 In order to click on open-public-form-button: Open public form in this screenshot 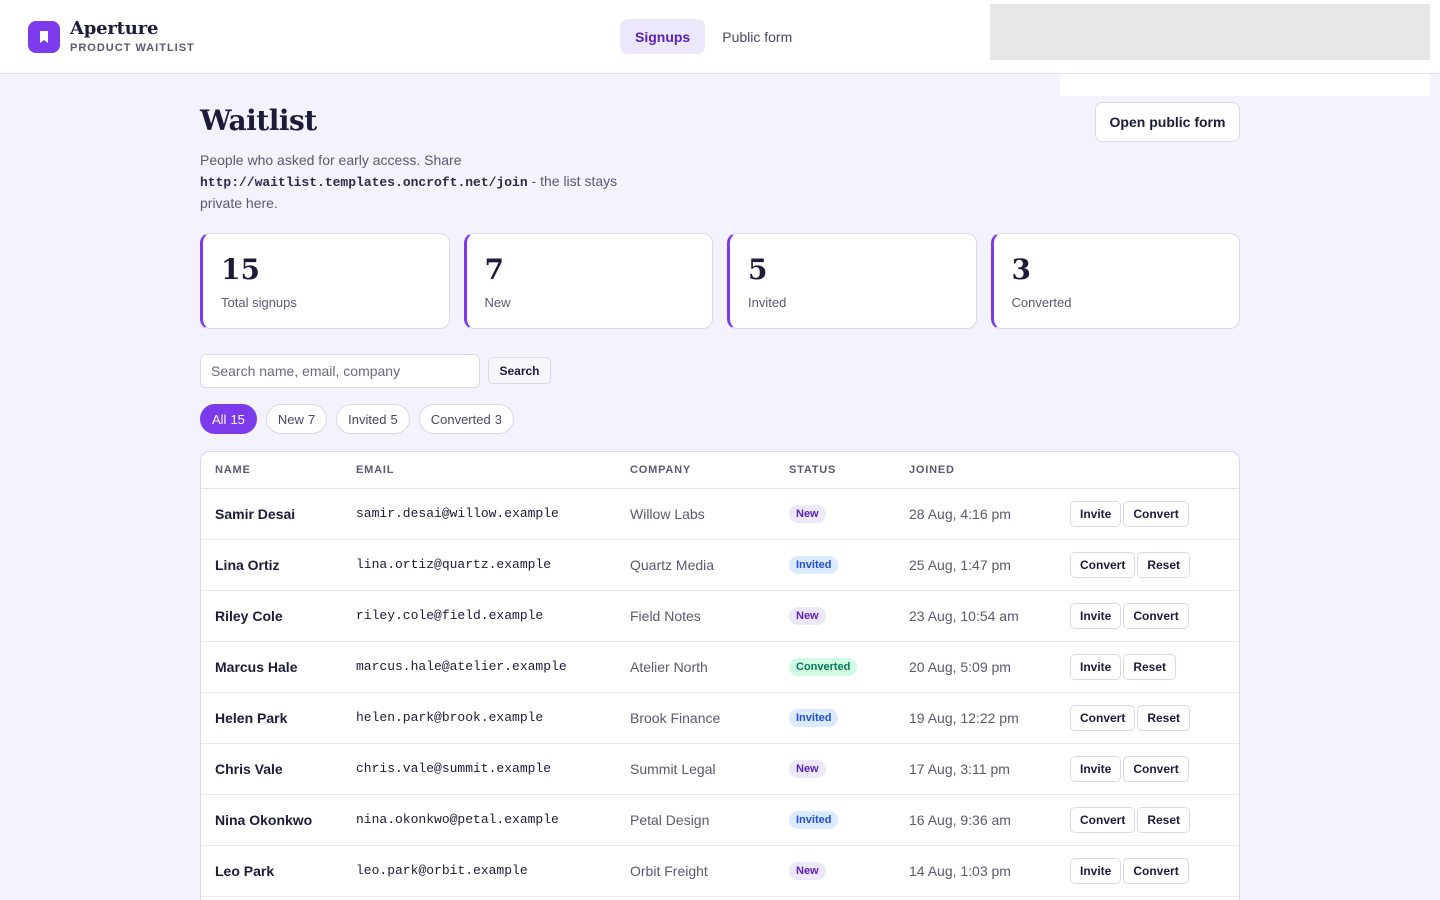, I will do `click(1167, 122)`.